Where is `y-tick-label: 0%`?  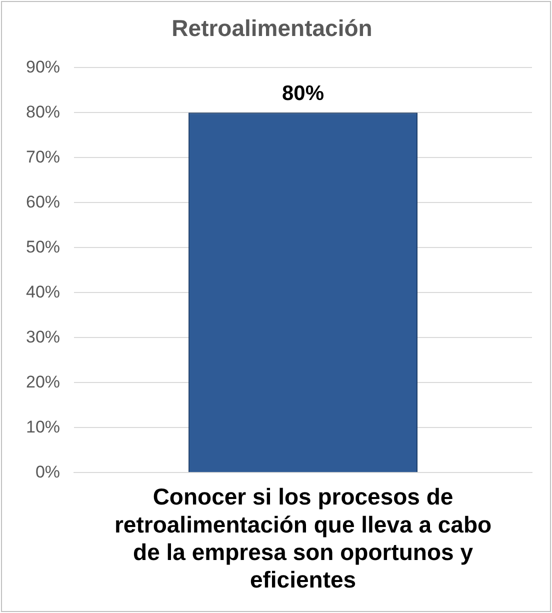 y-tick-label: 0% is located at coordinates (47, 472).